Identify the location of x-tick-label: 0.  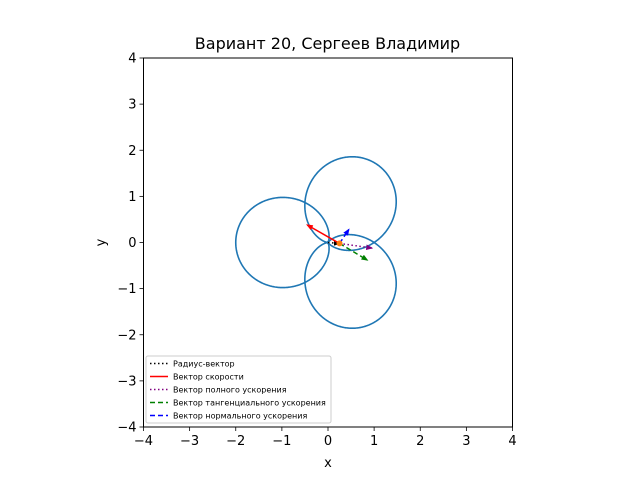
(328, 441).